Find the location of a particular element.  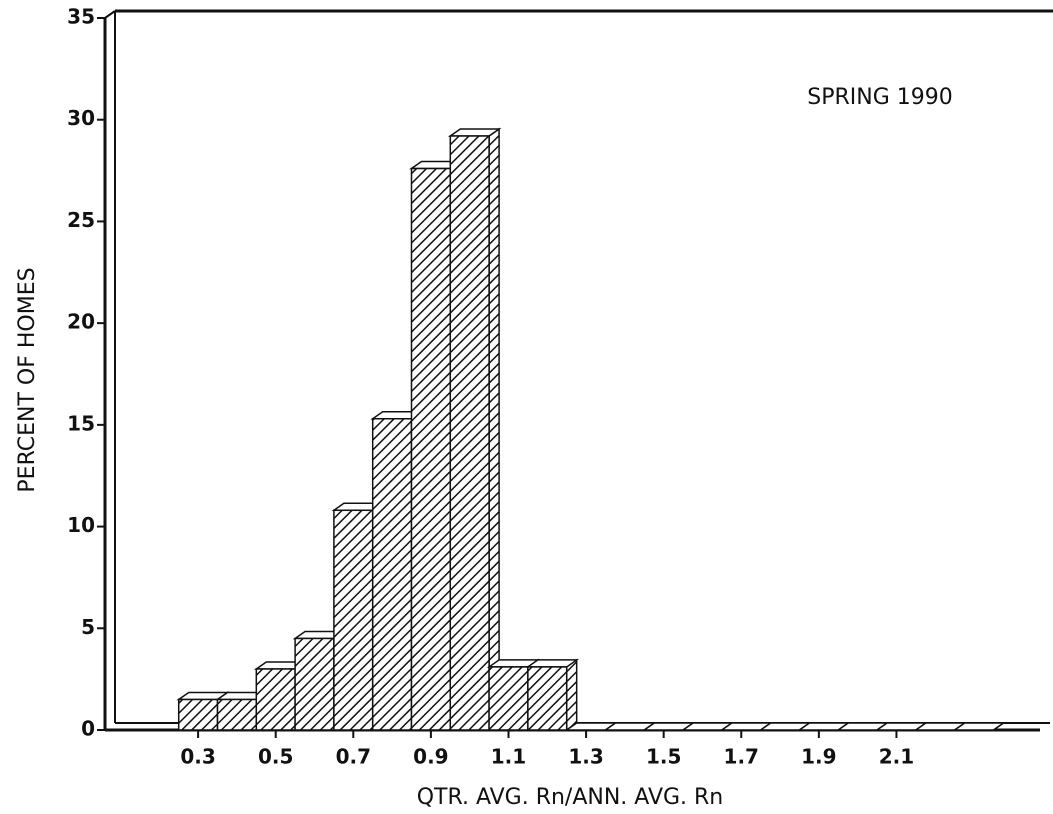

y-axis-label: PERCENT OF HOMES is located at coordinates (27, 379).